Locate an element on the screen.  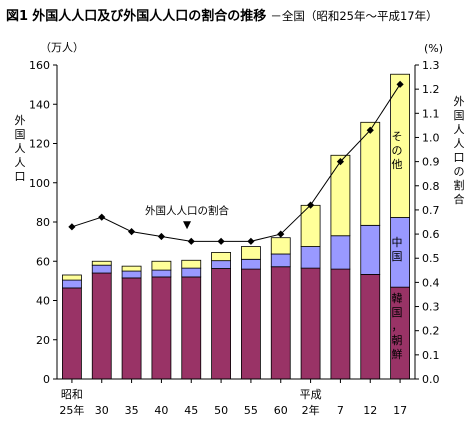
x-tick-label: 55 is located at coordinates (251, 410).